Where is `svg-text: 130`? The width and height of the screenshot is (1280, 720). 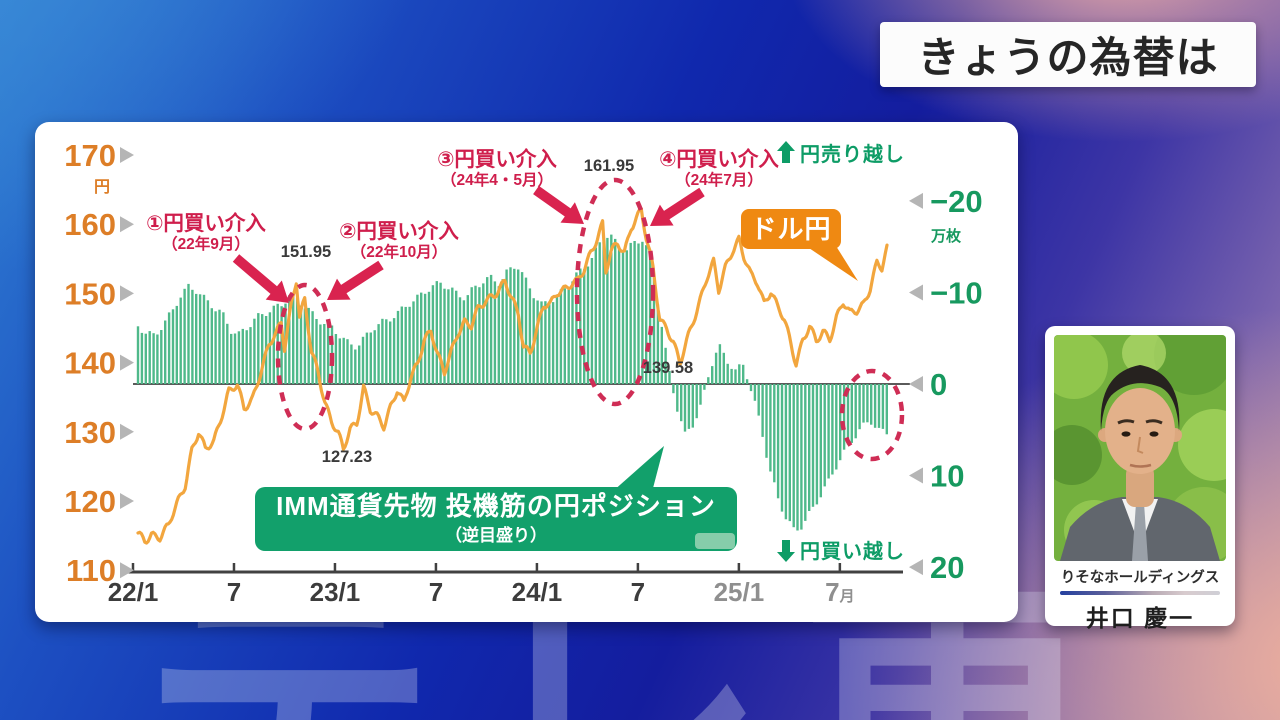 svg-text: 130 is located at coordinates (90, 432).